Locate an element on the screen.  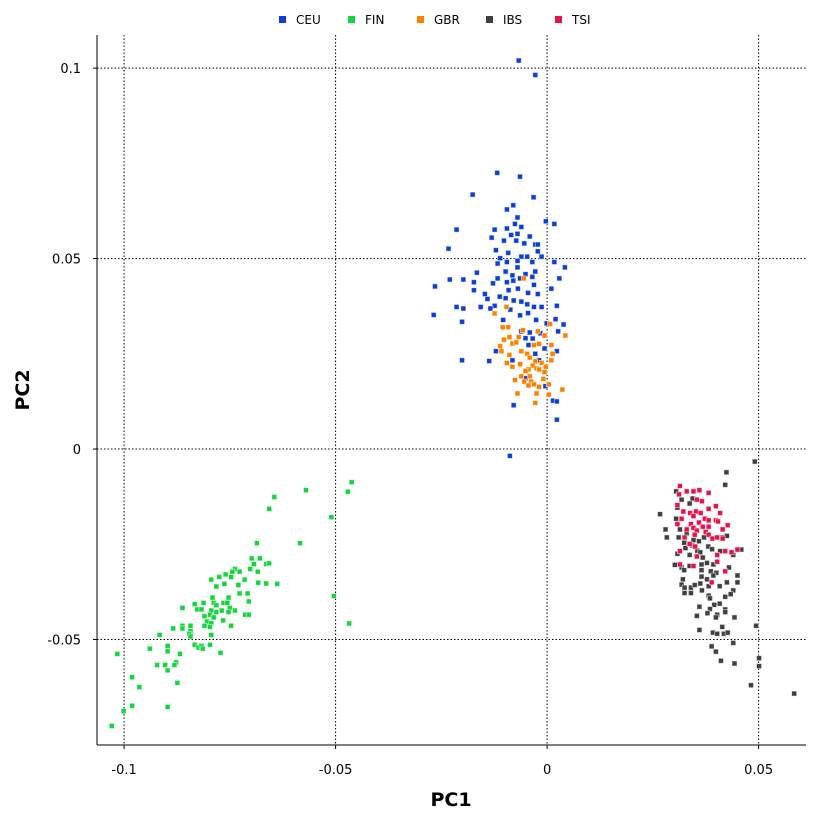
legend-label: FIN is located at coordinates (374, 20).